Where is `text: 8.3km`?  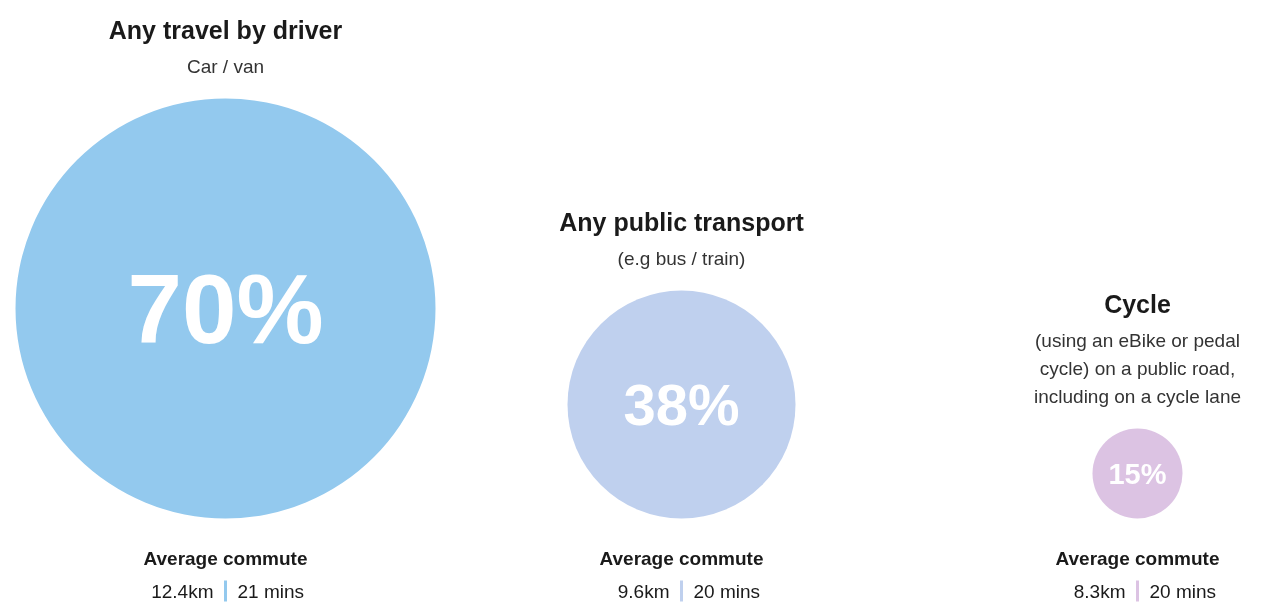
text: 8.3km is located at coordinates (1099, 591).